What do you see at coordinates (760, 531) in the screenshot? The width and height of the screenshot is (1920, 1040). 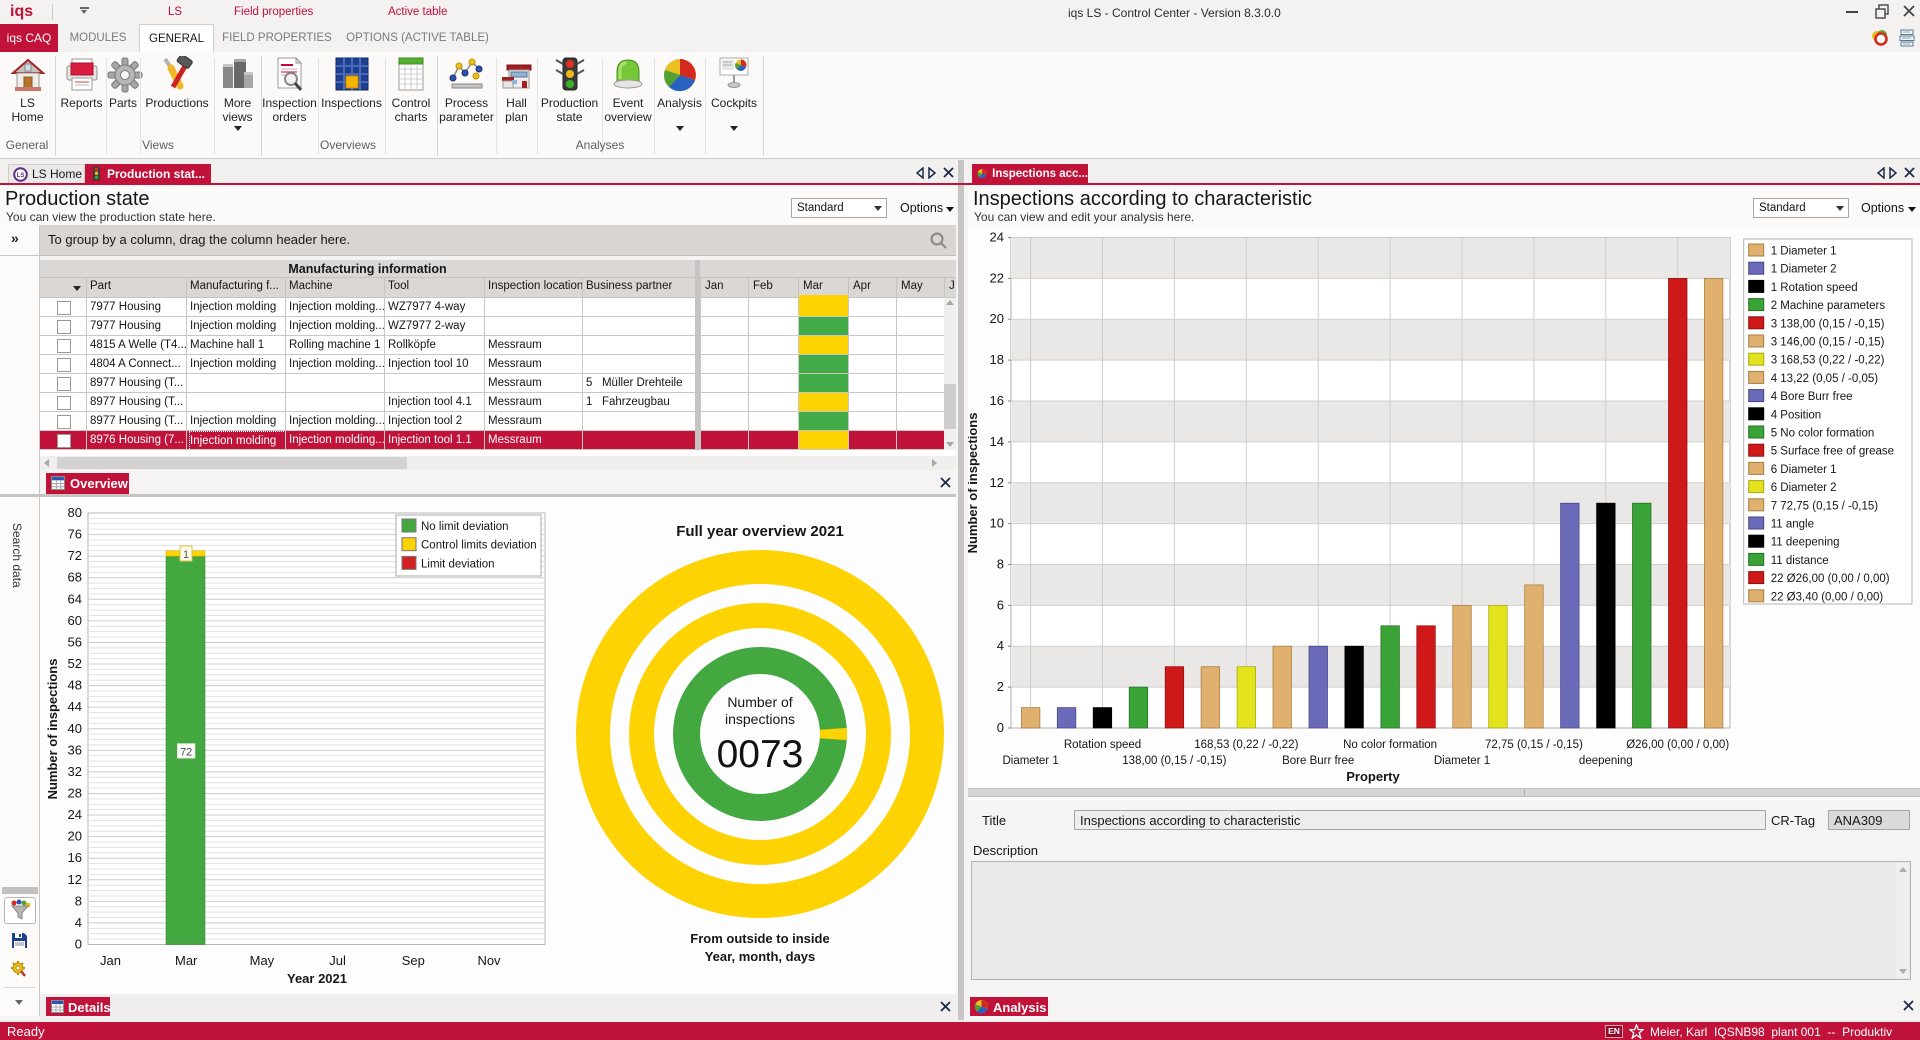 I see `svg-text: Full year overview 2021` at bounding box center [760, 531].